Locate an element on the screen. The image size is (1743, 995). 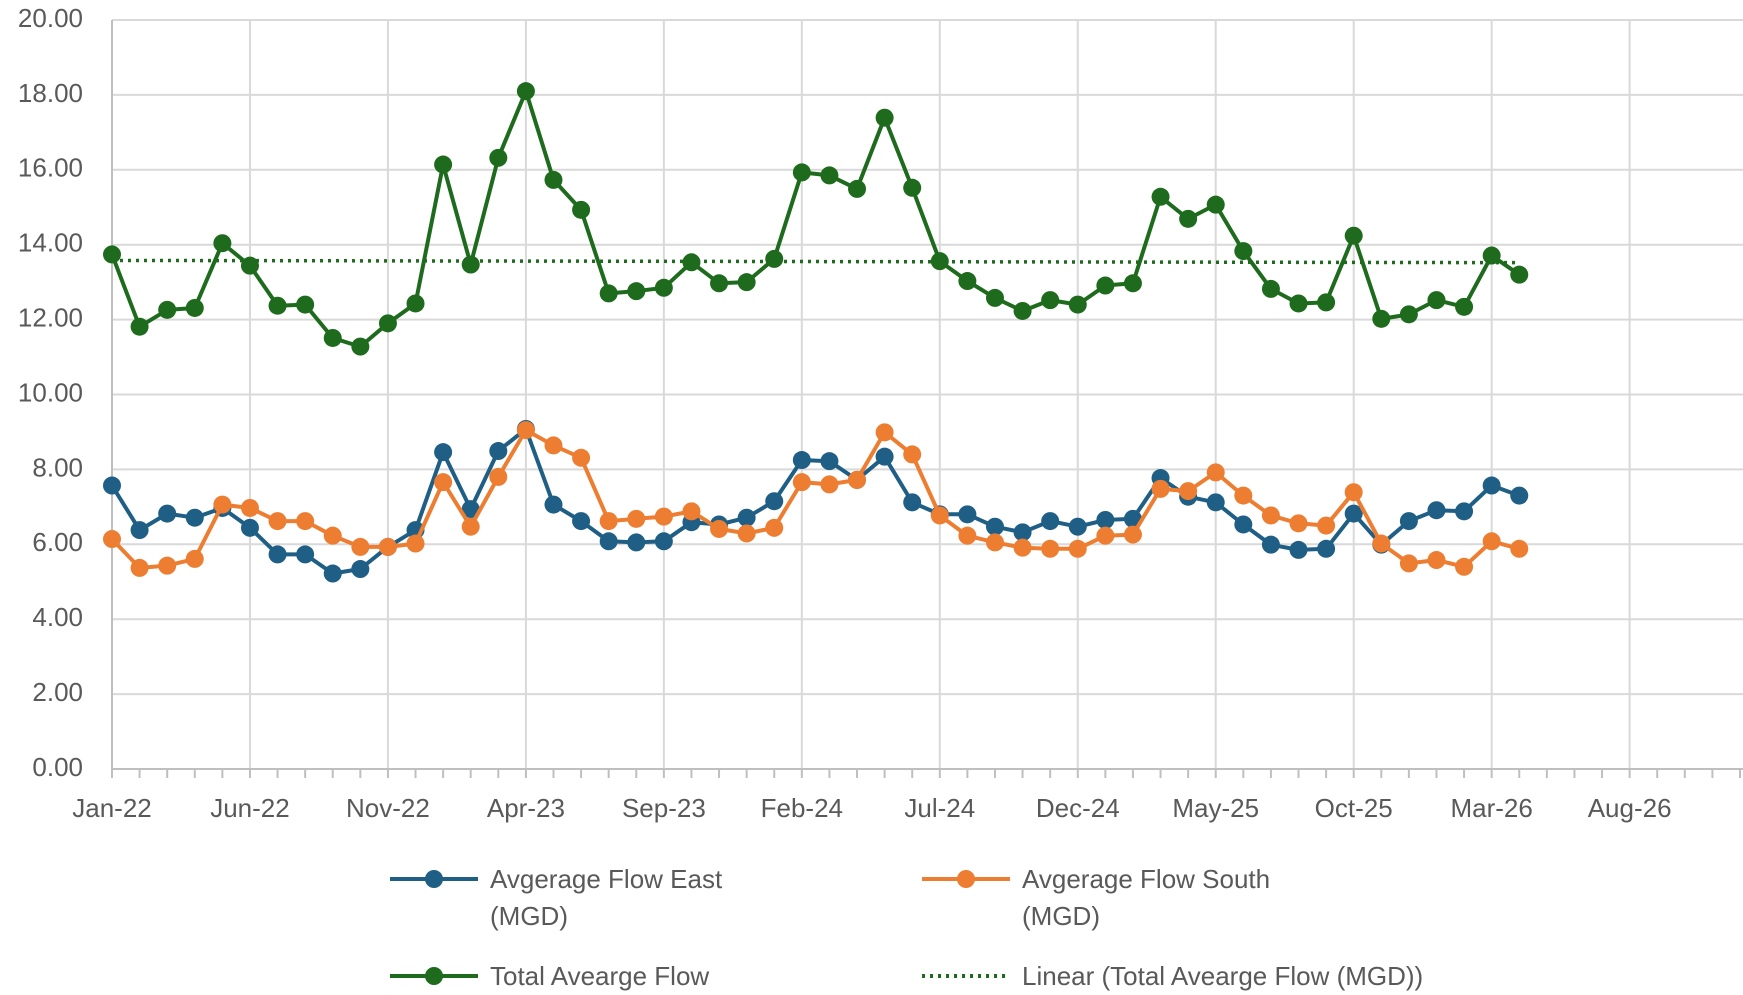
y-tick-label: 8.00 is located at coordinates (57, 467).